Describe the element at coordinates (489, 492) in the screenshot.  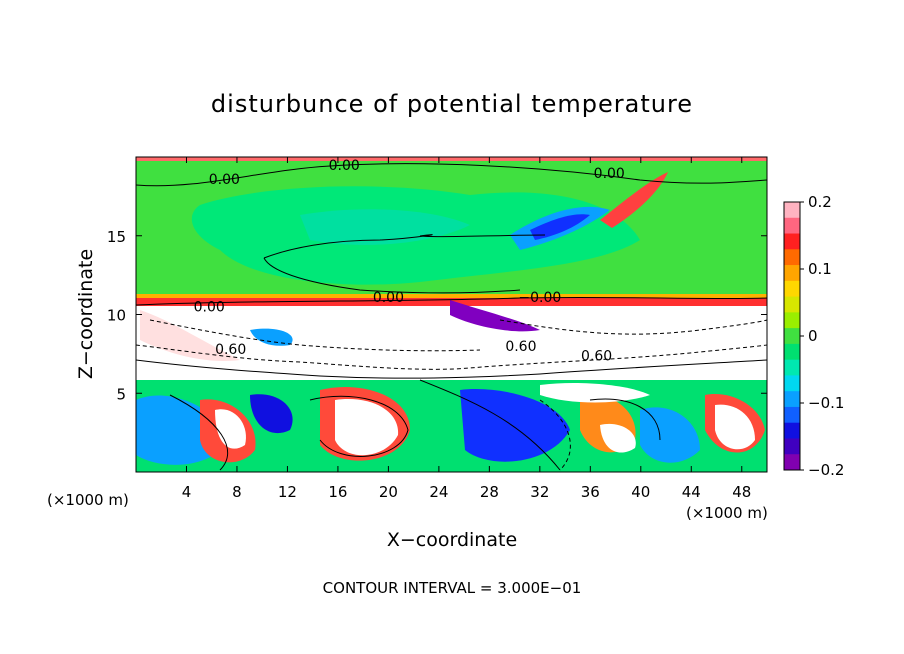
I see `x-tick-label: 28` at that location.